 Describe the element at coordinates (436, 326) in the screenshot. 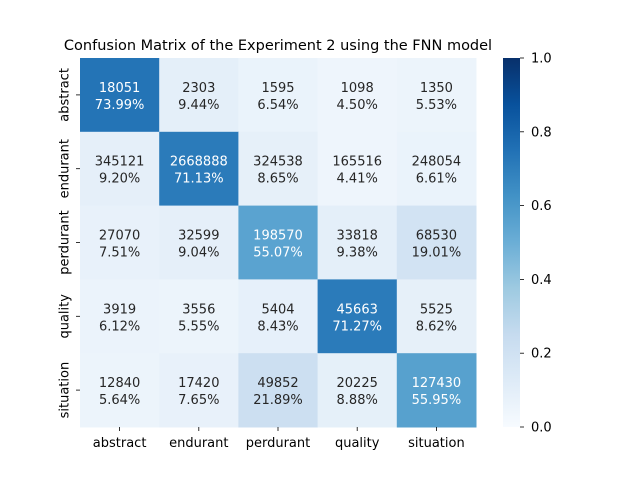

I see `cell-percent-label: 8.62%` at that location.